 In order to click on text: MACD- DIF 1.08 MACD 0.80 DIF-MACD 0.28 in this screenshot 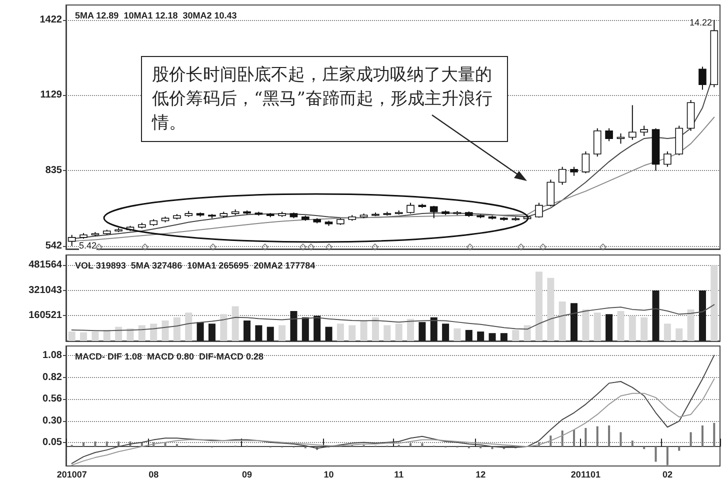, I will do `click(169, 357)`.